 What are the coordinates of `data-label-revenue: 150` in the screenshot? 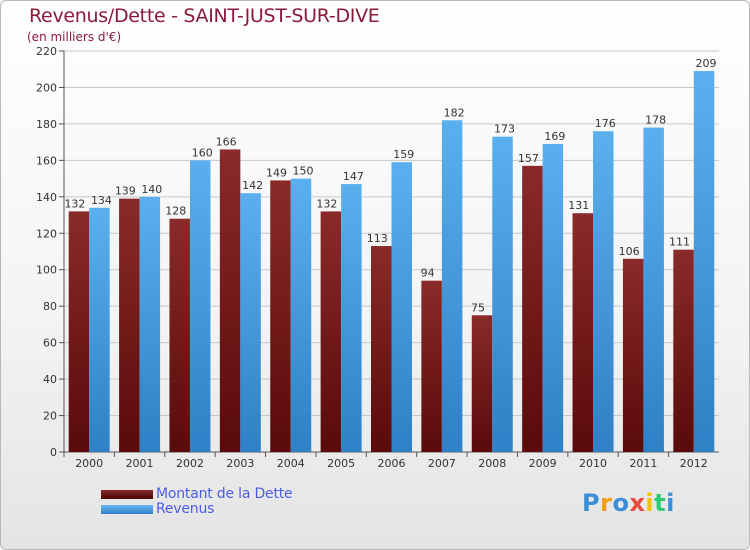 It's located at (302, 171).